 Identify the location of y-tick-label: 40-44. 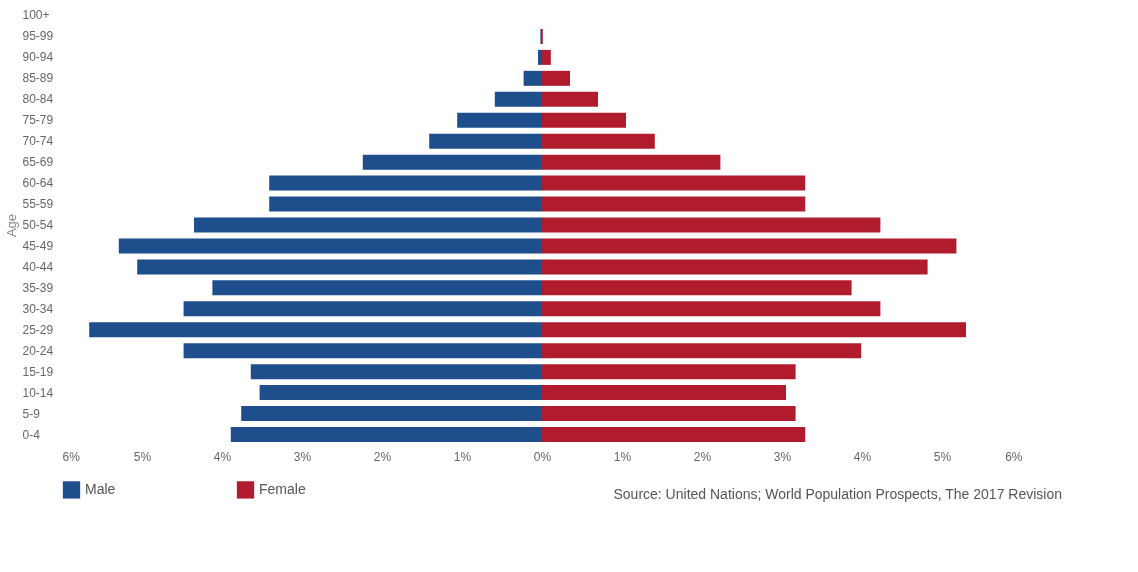
(38, 266).